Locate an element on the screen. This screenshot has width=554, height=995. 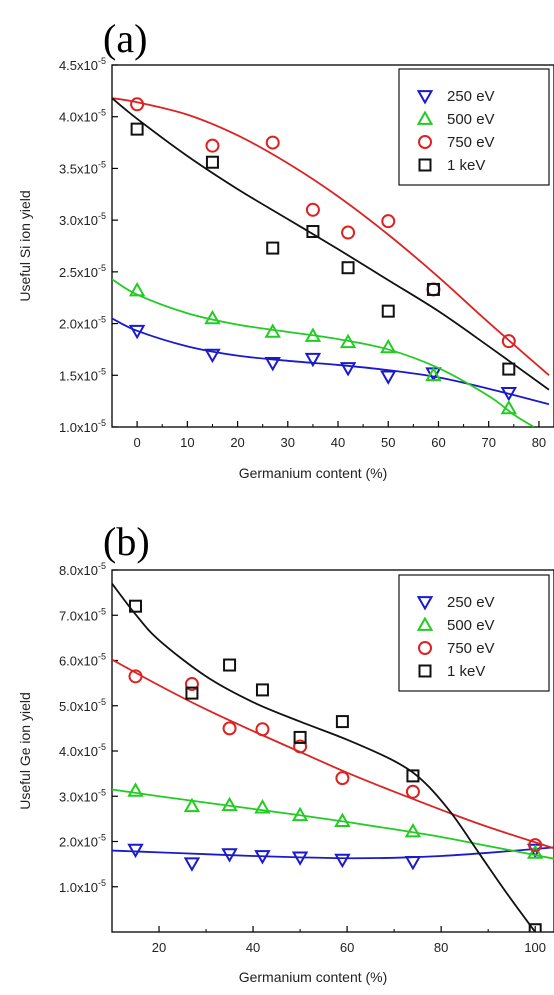
y-tick-label: 2.0x10⁻⁵ is located at coordinates (82, 841).